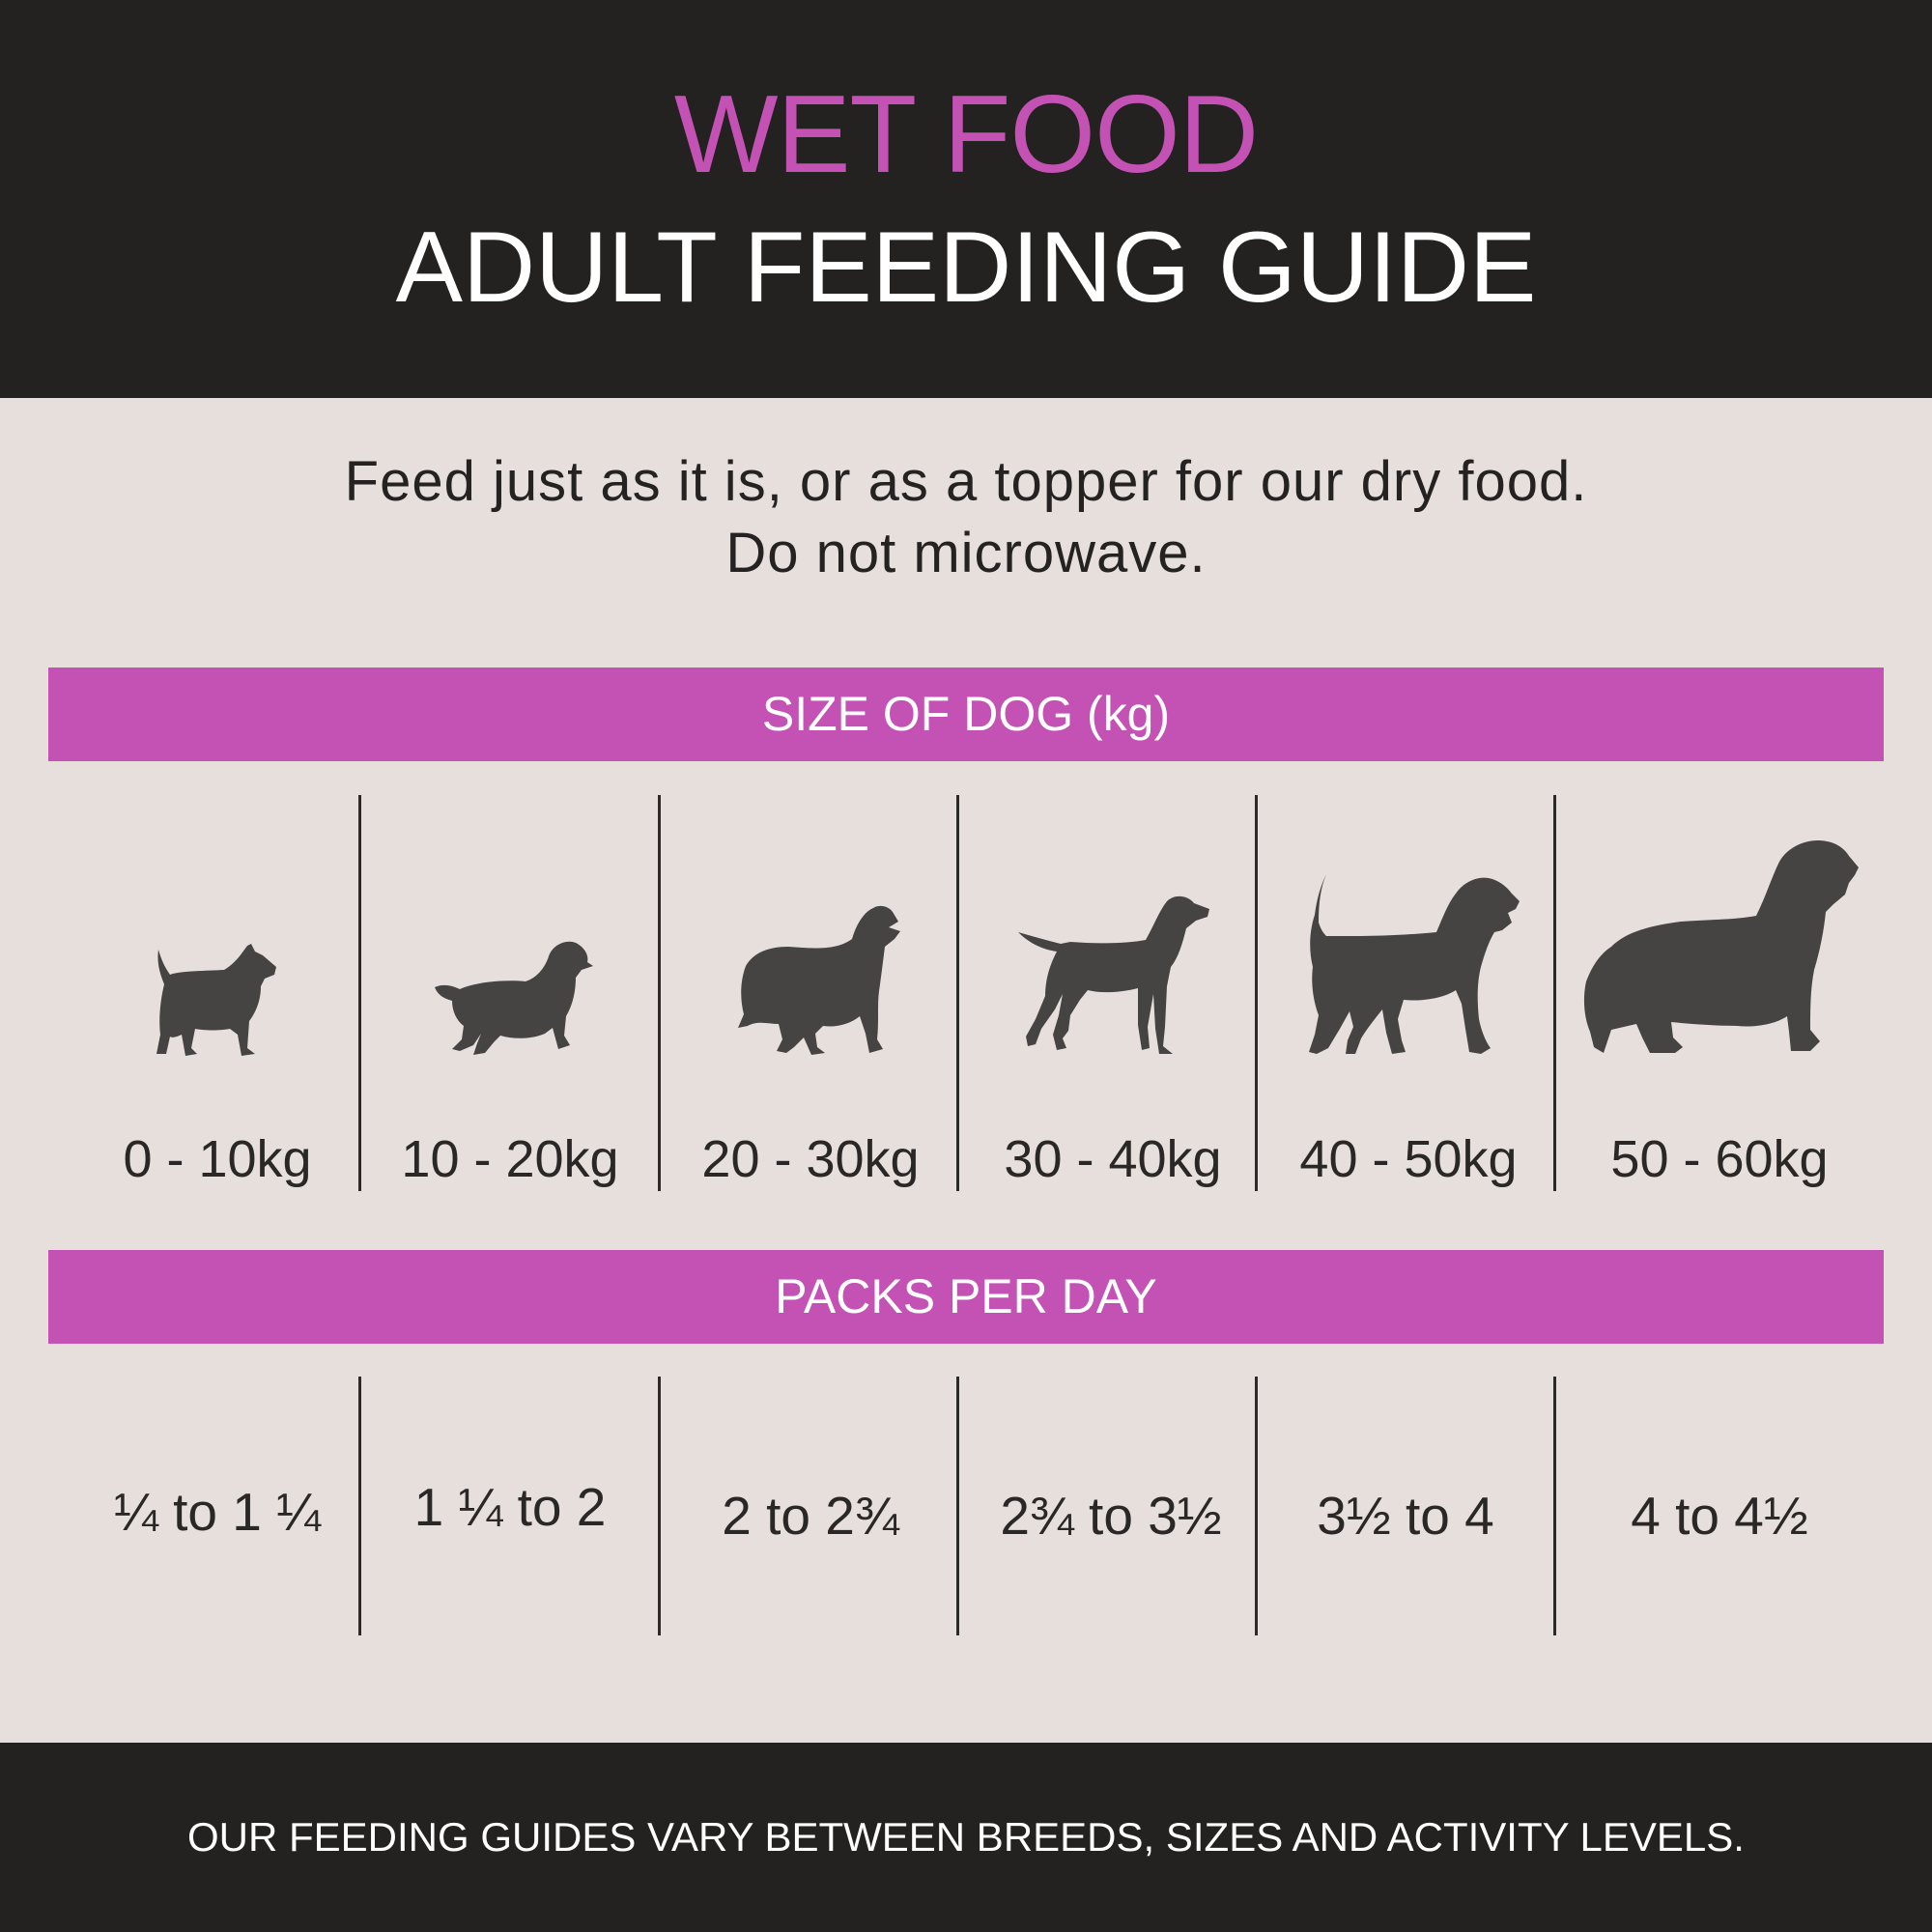  I want to click on size-label: 10 - 20kg, so click(510, 1159).